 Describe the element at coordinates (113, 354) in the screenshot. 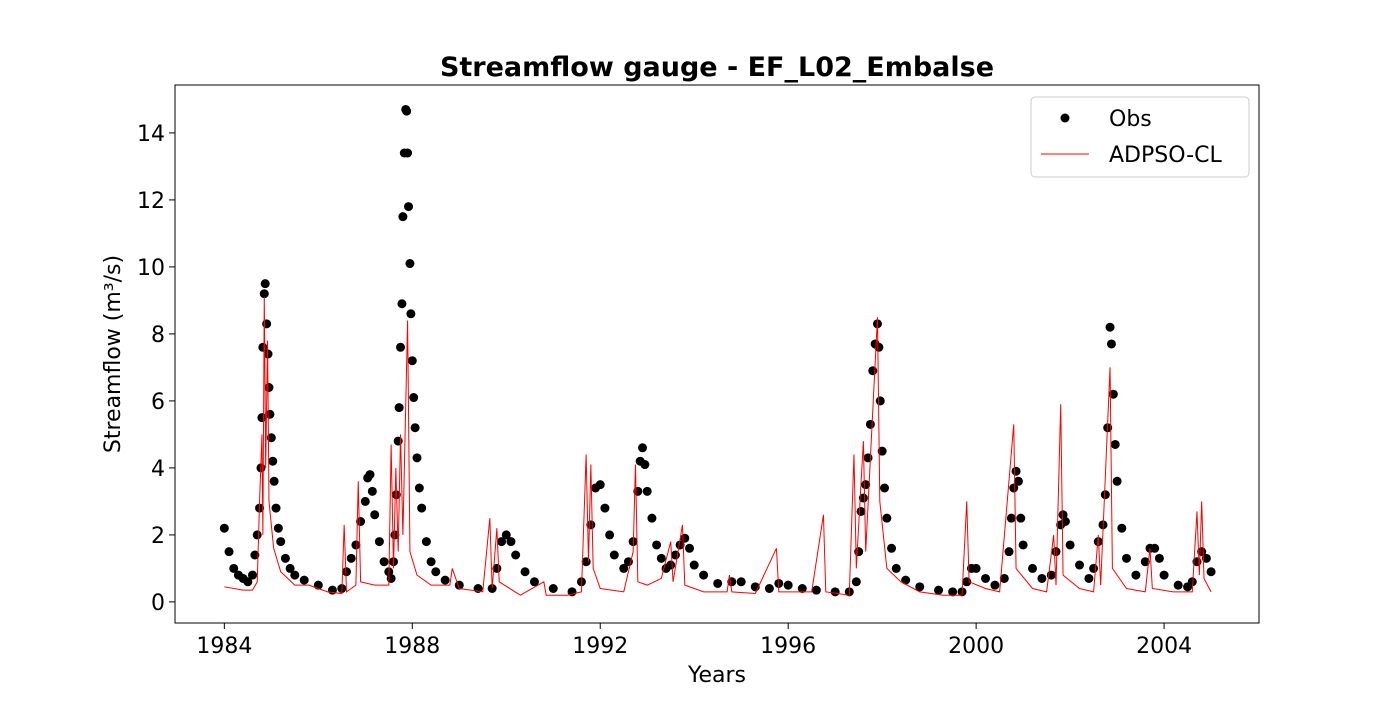

I see `y-axis-label: Streamflow (m³/s)` at that location.